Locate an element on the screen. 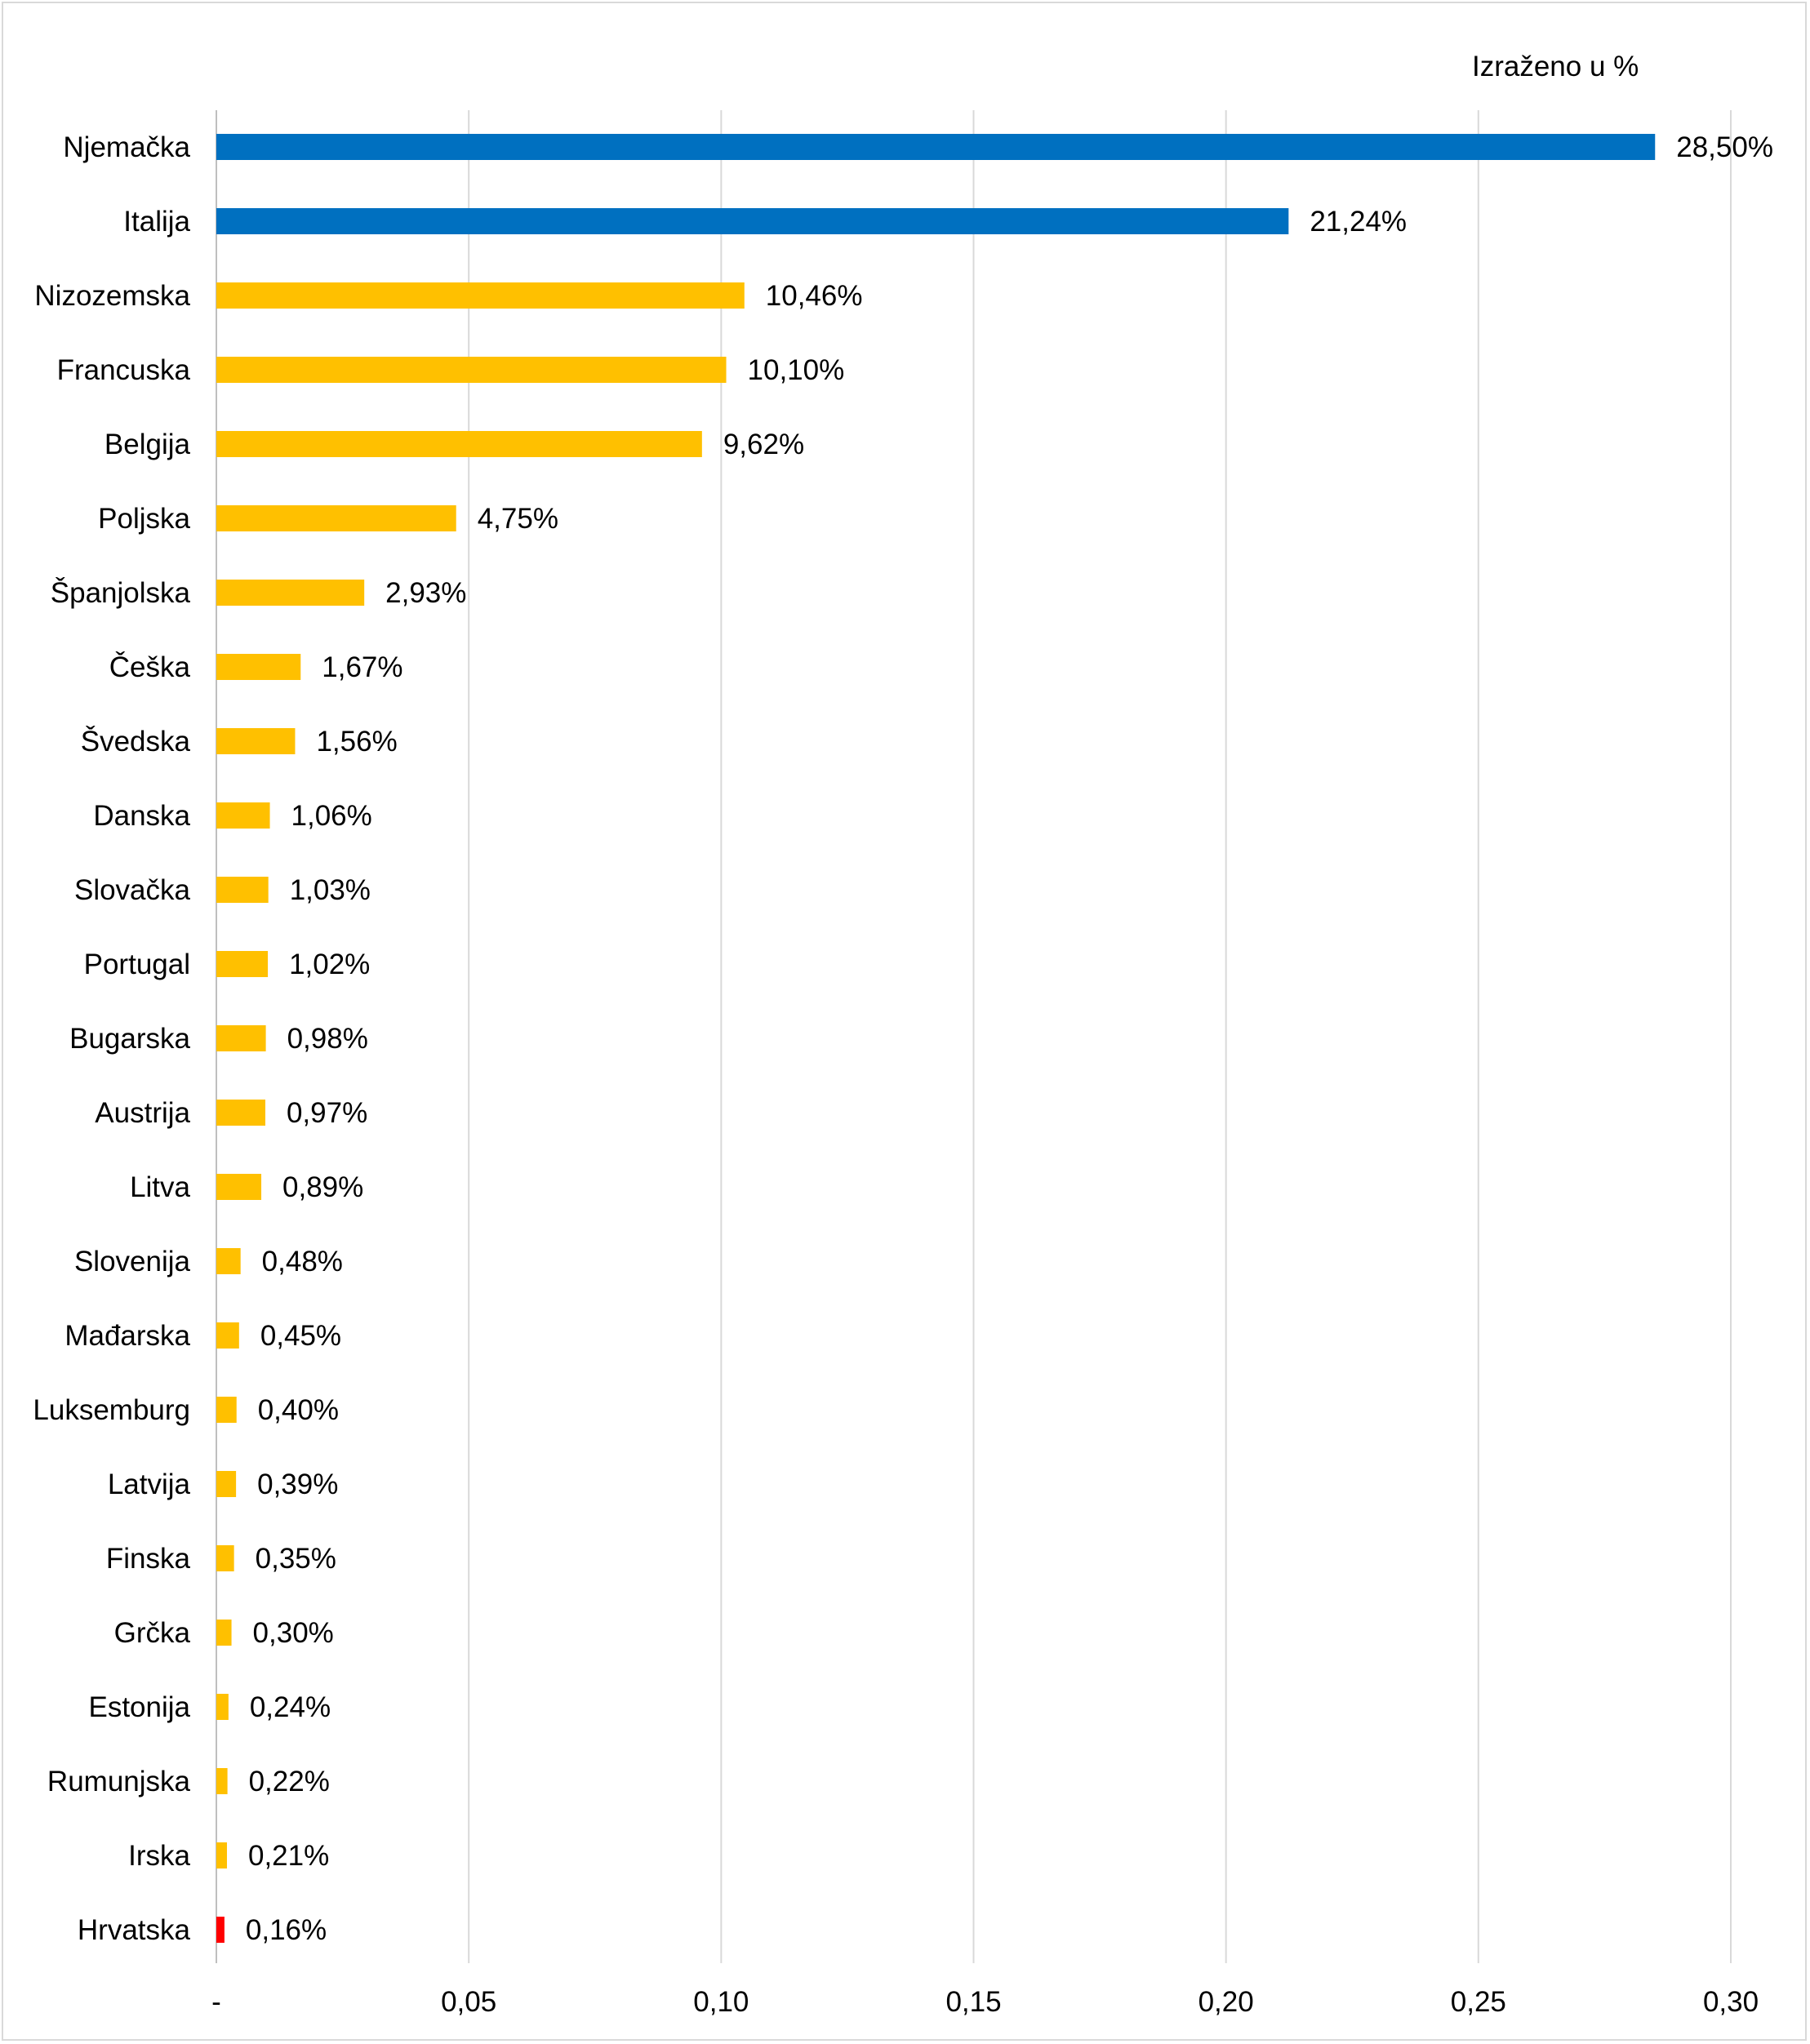  category-label: Danska is located at coordinates (141, 816).